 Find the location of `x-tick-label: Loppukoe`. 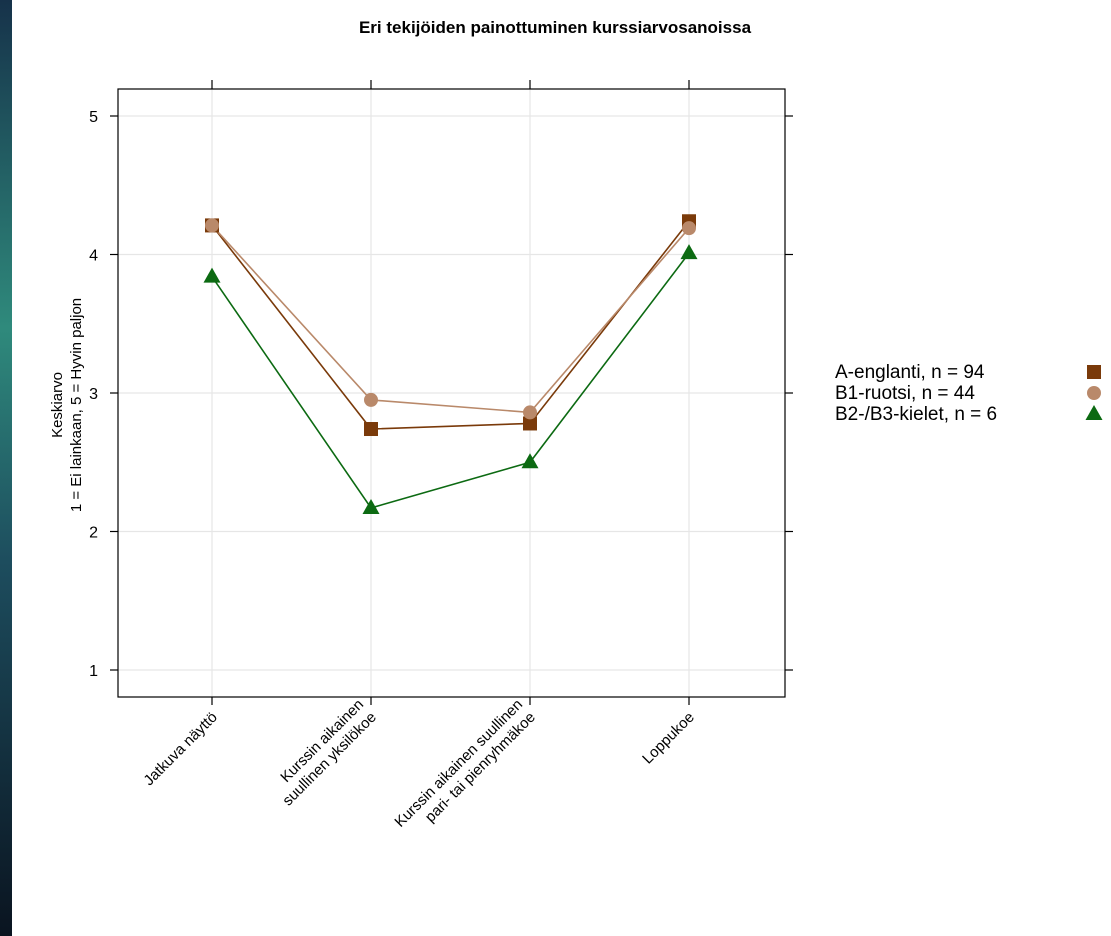

x-tick-label: Loppukoe is located at coordinates (668, 738).